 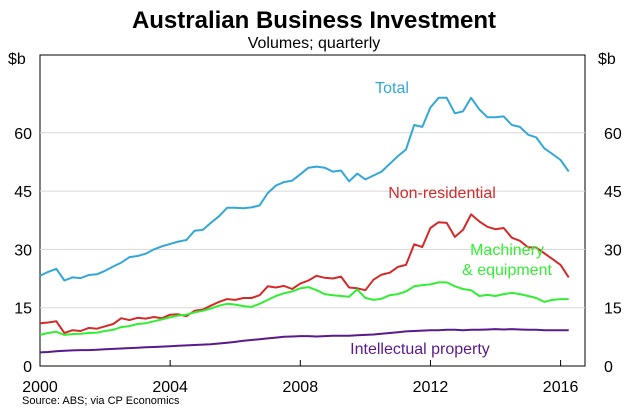 I want to click on x-tick-label: 2012, so click(x=431, y=387).